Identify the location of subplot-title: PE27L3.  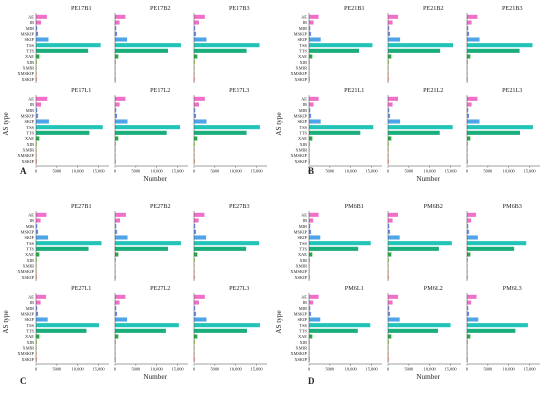
(239, 288).